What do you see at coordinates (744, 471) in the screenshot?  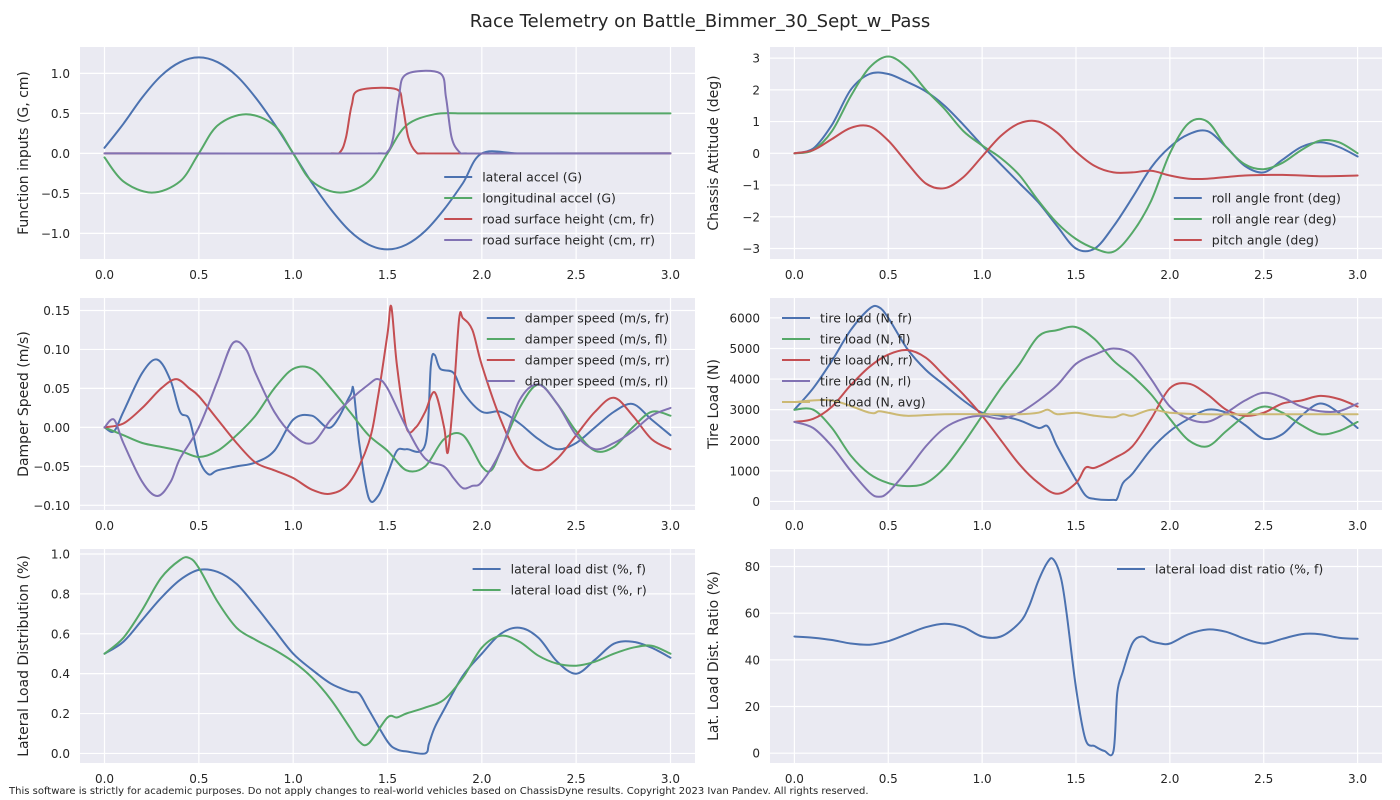 I see `y-tick-label: 1000` at bounding box center [744, 471].